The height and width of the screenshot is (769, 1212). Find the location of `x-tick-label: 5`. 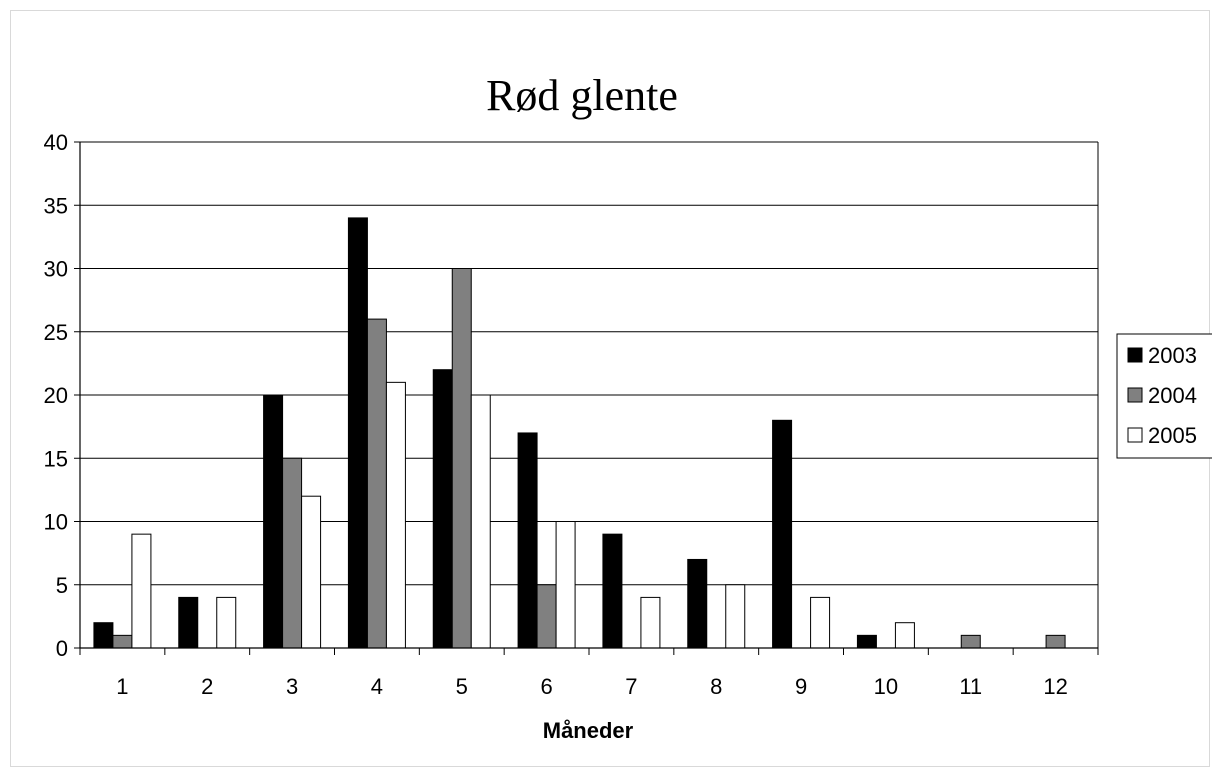

x-tick-label: 5 is located at coordinates (462, 686).